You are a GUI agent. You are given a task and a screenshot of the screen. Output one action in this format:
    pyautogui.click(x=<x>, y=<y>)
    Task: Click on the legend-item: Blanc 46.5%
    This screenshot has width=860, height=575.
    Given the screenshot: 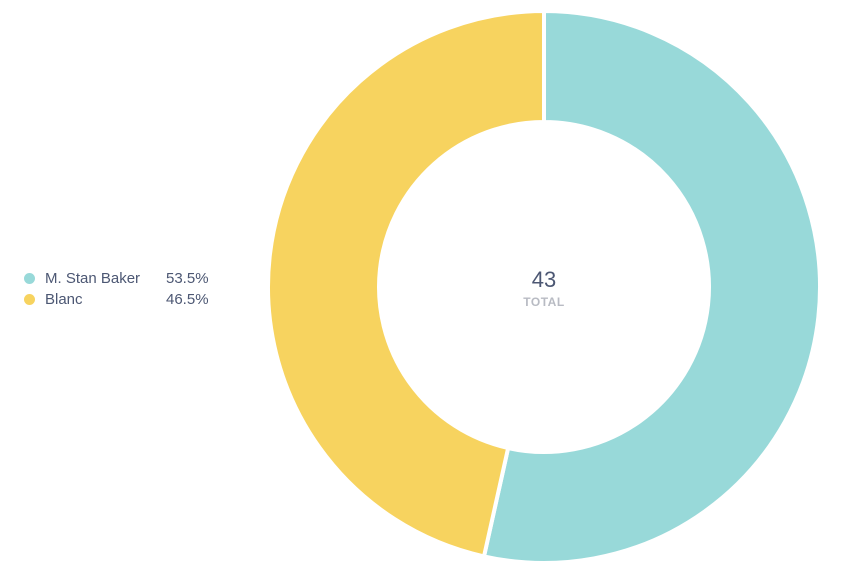 What is the action you would take?
    pyautogui.click(x=124, y=299)
    